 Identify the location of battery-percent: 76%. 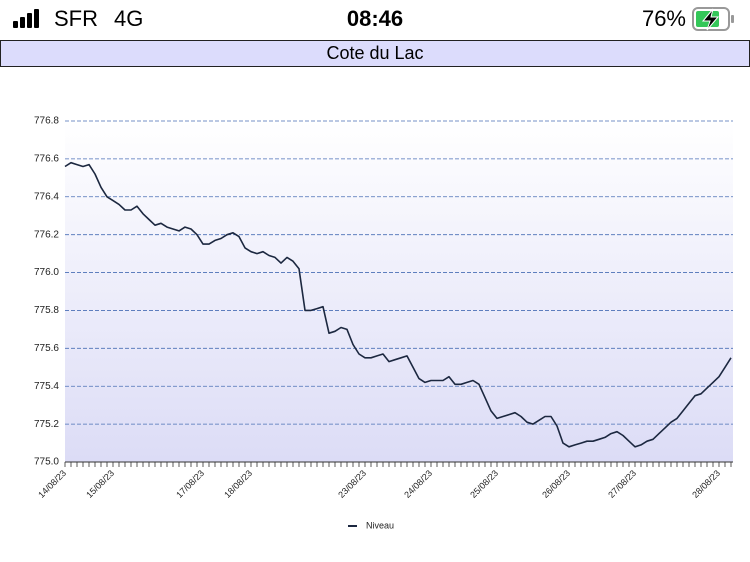
(664, 18).